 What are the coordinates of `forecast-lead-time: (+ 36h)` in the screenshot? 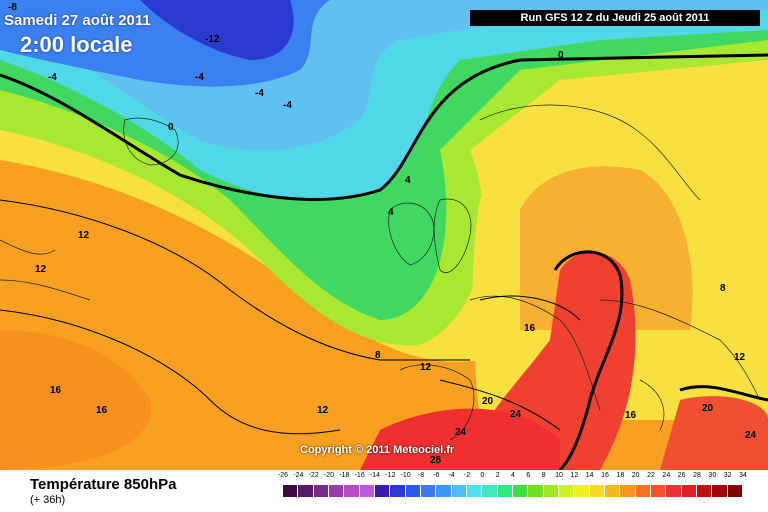 It's located at (48, 500).